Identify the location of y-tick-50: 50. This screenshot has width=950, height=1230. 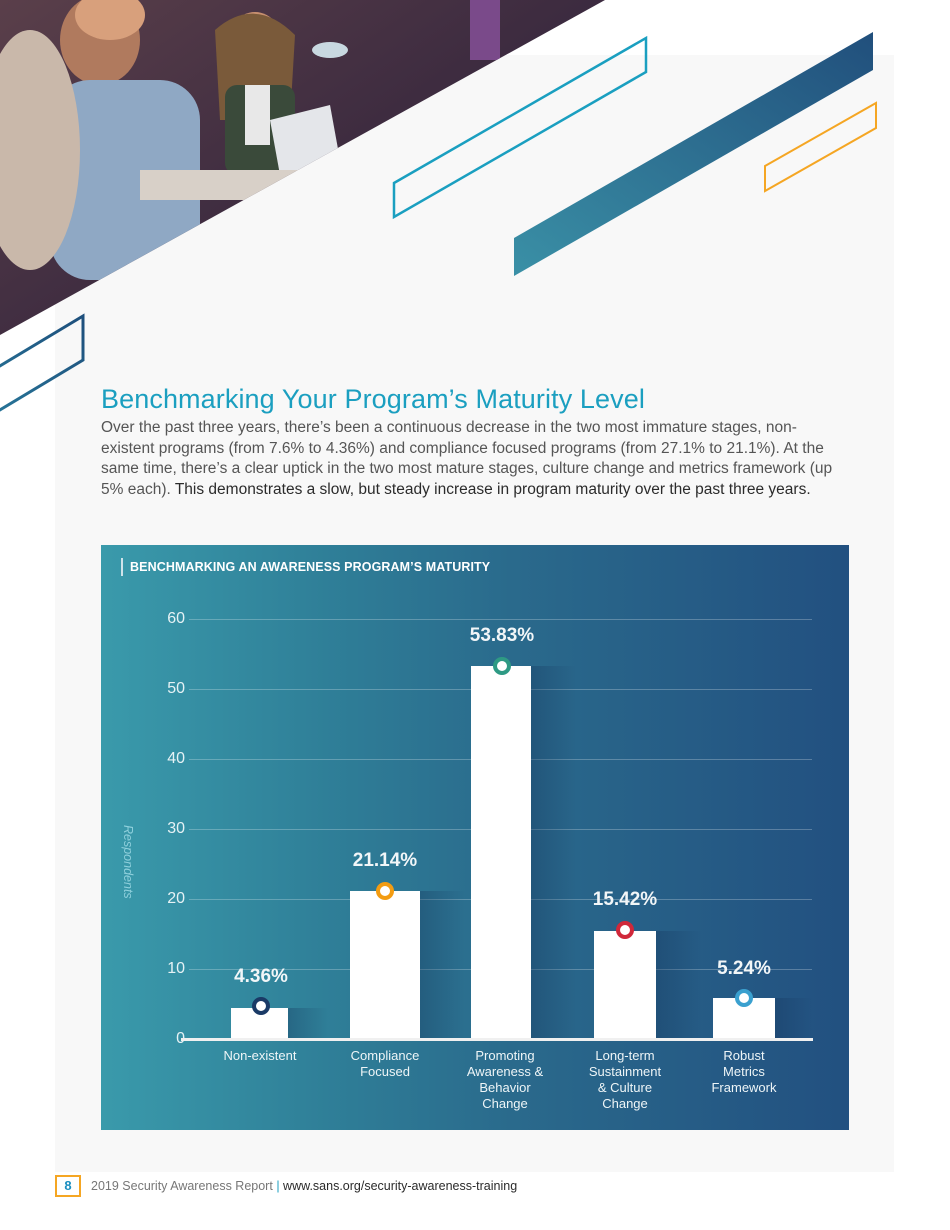
(176, 688).